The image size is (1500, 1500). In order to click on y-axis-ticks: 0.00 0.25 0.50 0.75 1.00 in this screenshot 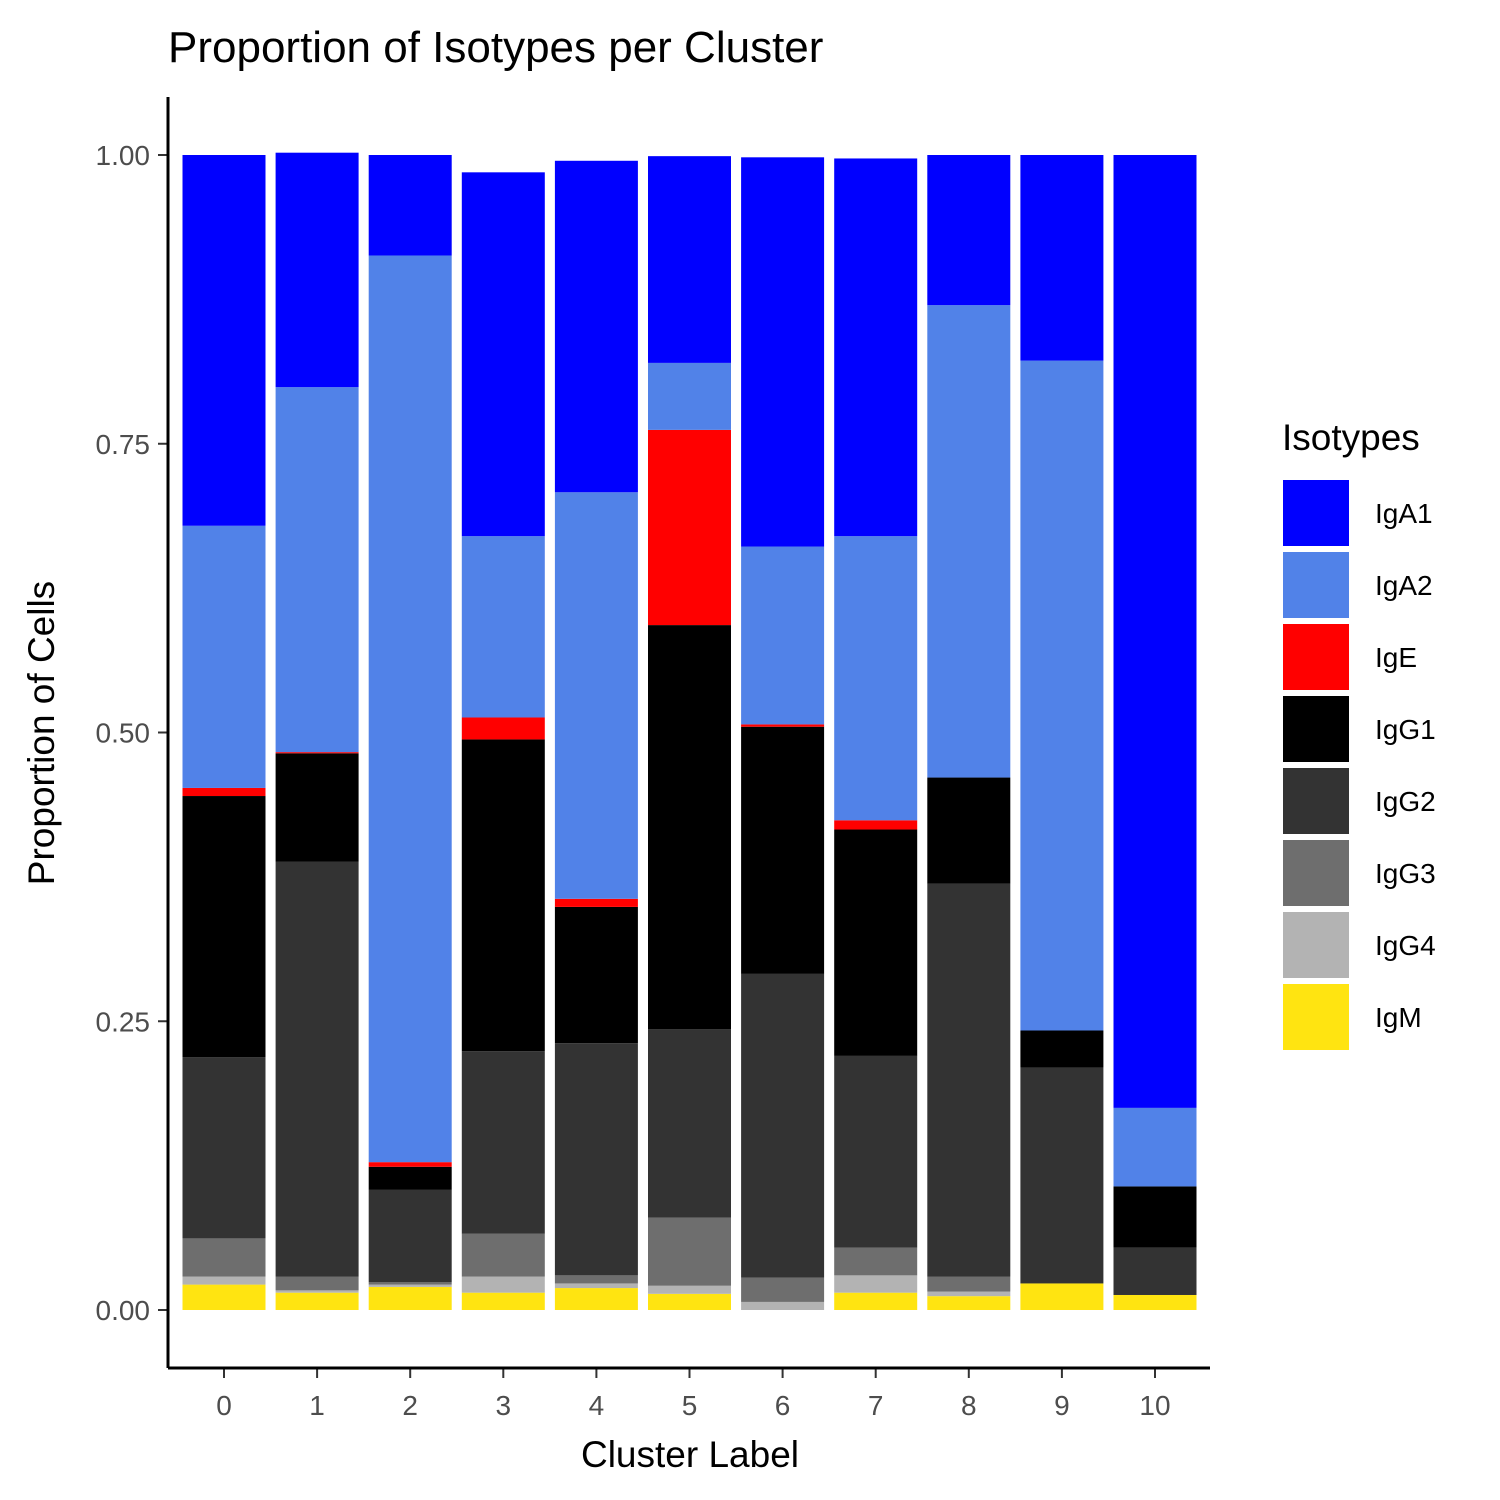, I will do `click(132, 733)`.